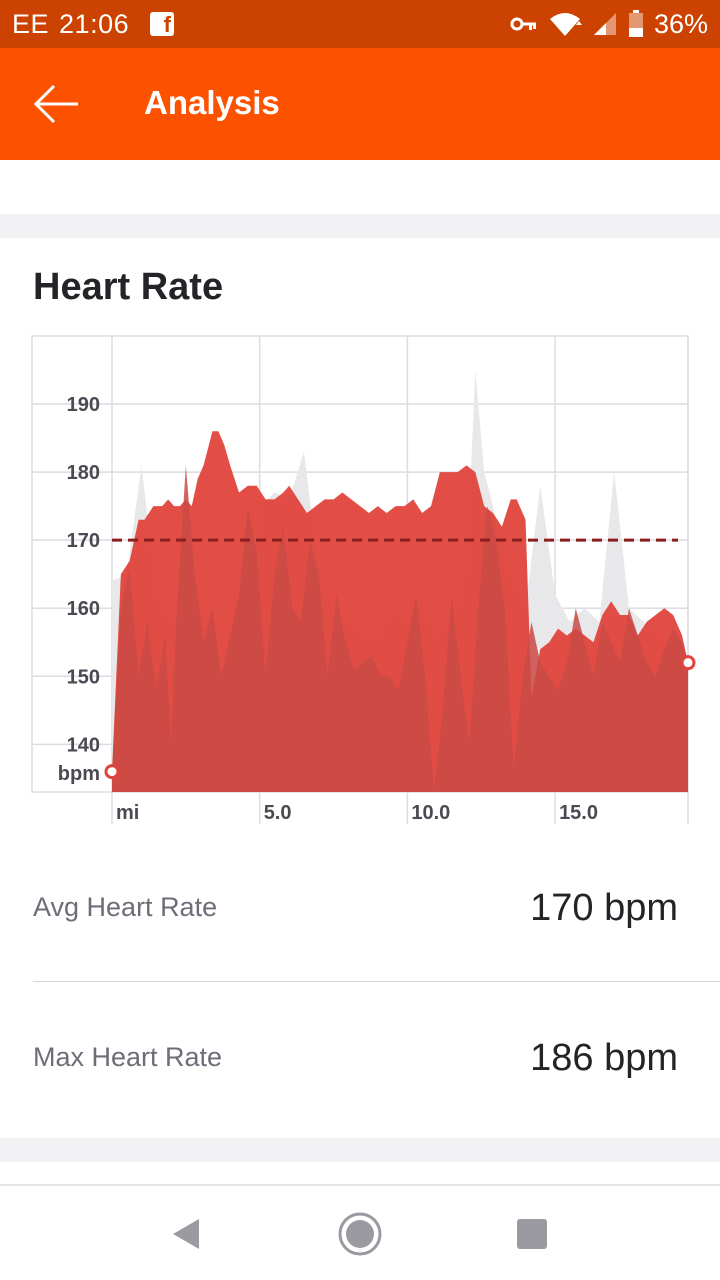 The height and width of the screenshot is (1280, 720). I want to click on avg-heart-rate-value: 170 bpm, so click(604, 908).